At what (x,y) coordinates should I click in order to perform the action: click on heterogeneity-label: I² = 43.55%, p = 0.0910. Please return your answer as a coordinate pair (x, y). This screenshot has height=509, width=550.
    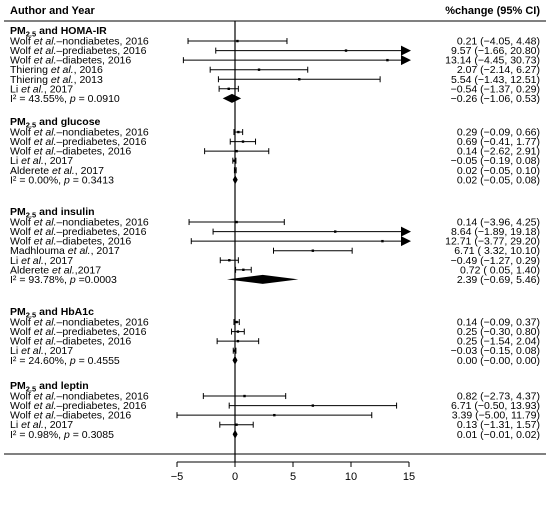
    Looking at the image, I should click on (65, 99).